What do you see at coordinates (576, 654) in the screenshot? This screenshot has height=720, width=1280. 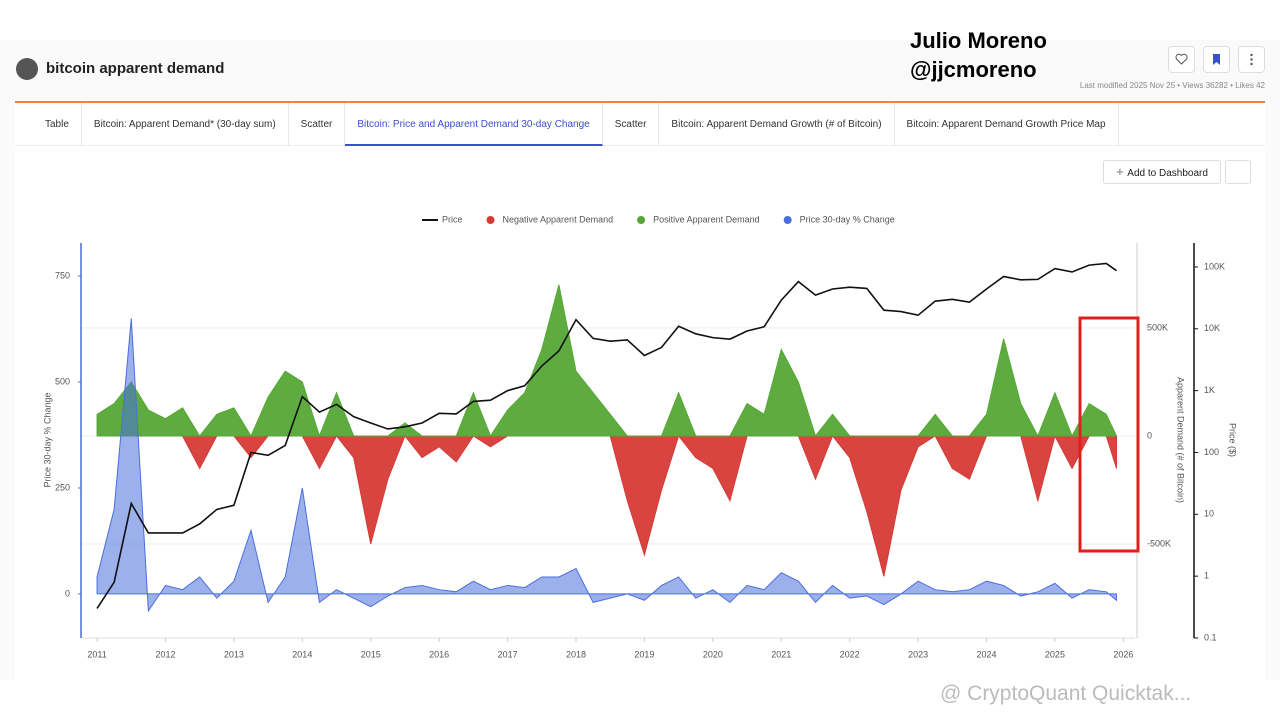 I see `x-tick-label: 2018` at bounding box center [576, 654].